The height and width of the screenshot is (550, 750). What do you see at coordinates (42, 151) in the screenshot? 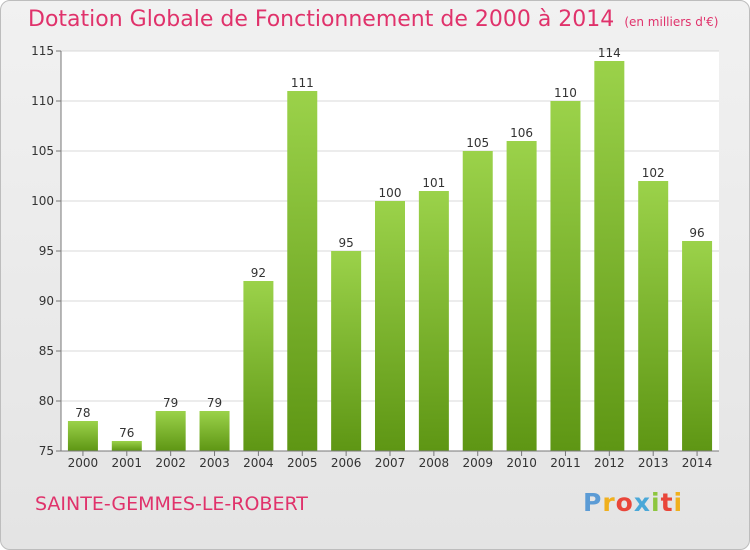
I see `y-tick-label: 105` at bounding box center [42, 151].